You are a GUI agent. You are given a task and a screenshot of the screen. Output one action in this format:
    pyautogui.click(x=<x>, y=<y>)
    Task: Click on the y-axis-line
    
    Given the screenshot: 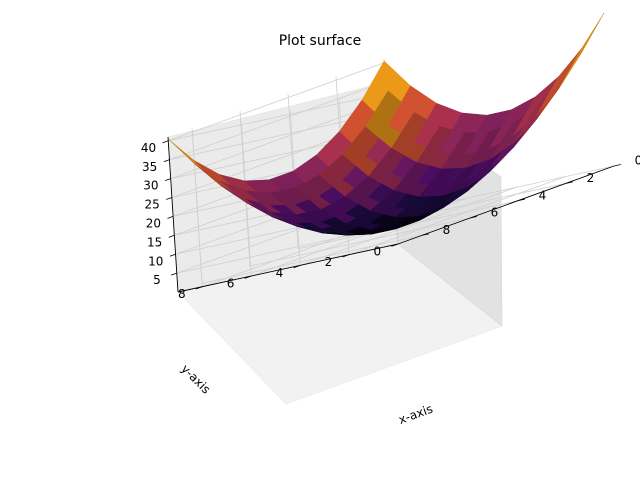 What is the action you would take?
    pyautogui.click(x=288, y=268)
    